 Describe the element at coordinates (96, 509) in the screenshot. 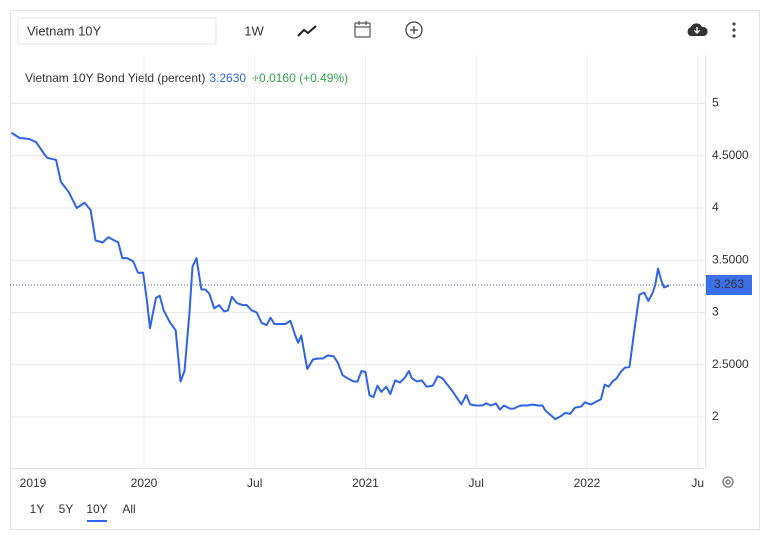

I see `range-button: 10Y` at that location.